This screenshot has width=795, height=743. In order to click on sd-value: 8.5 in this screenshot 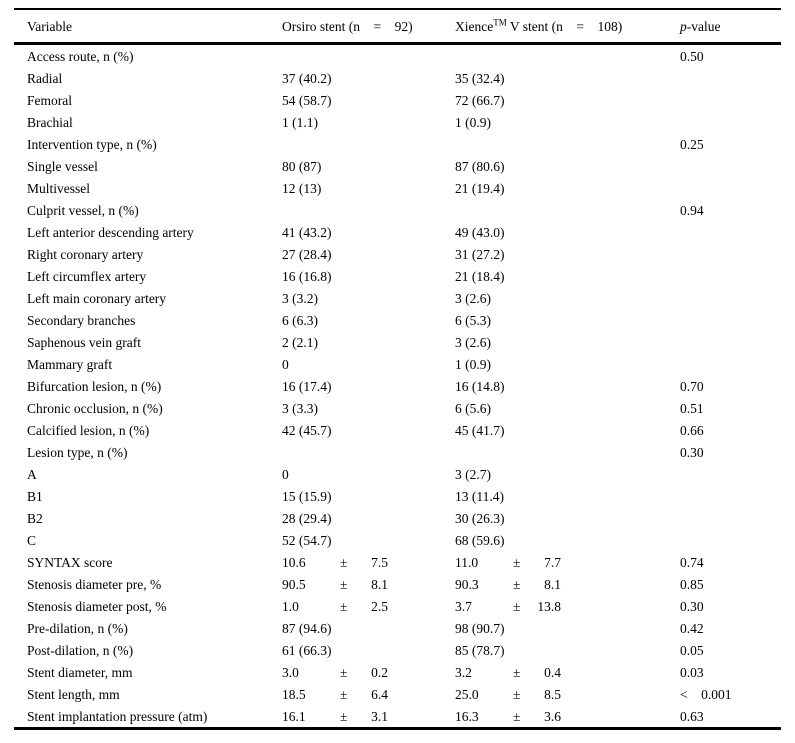, I will do `click(552, 694)`.